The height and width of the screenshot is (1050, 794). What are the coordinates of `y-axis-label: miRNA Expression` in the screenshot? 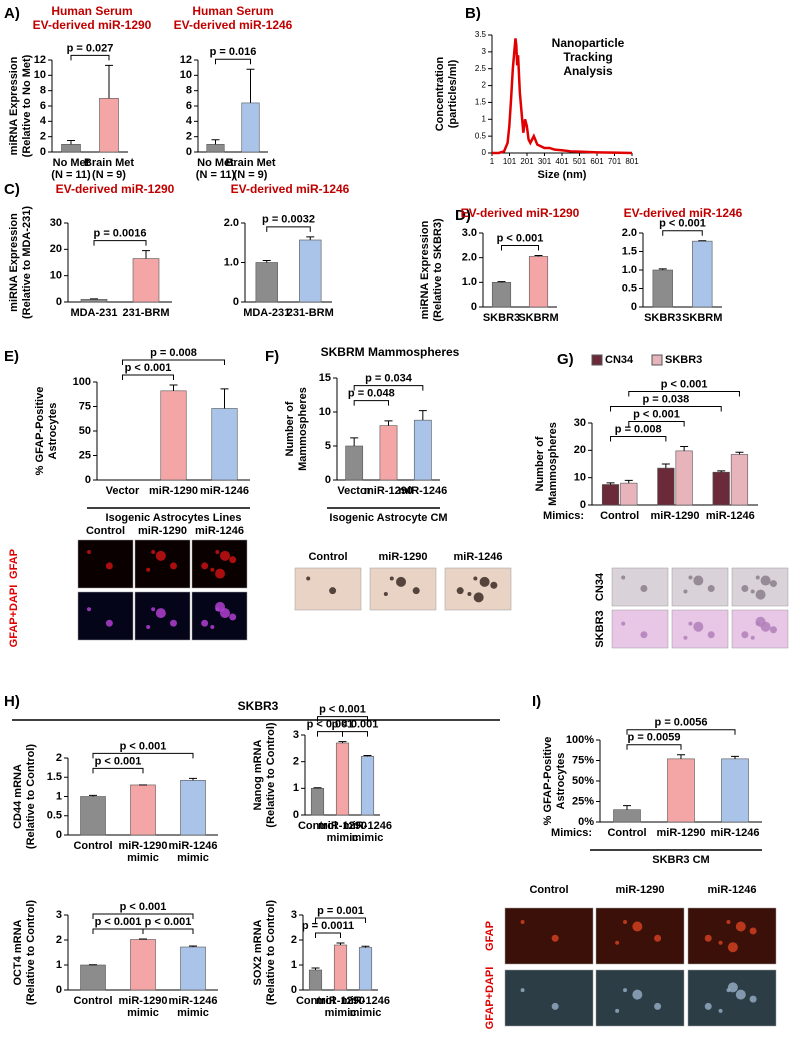 It's located at (425, 269).